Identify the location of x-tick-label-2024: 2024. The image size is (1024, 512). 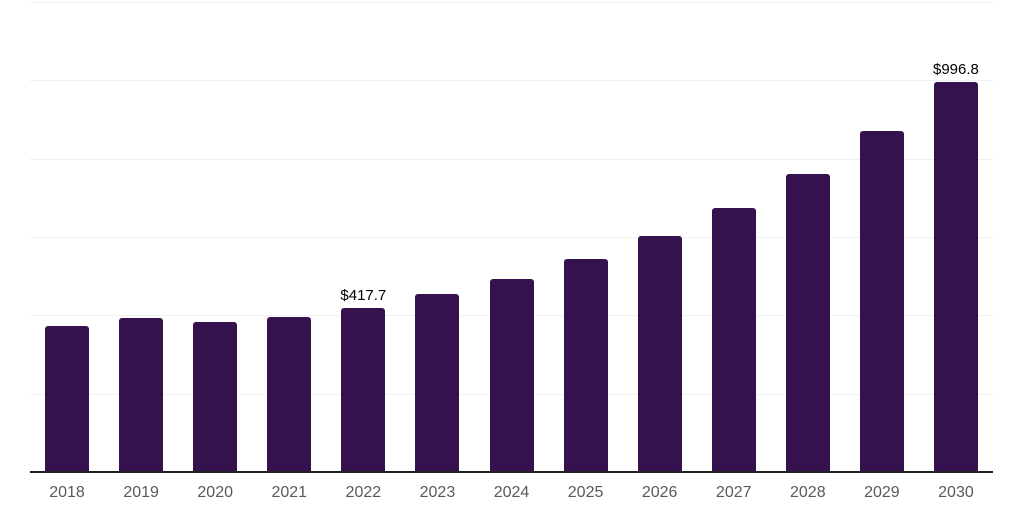
(511, 492).